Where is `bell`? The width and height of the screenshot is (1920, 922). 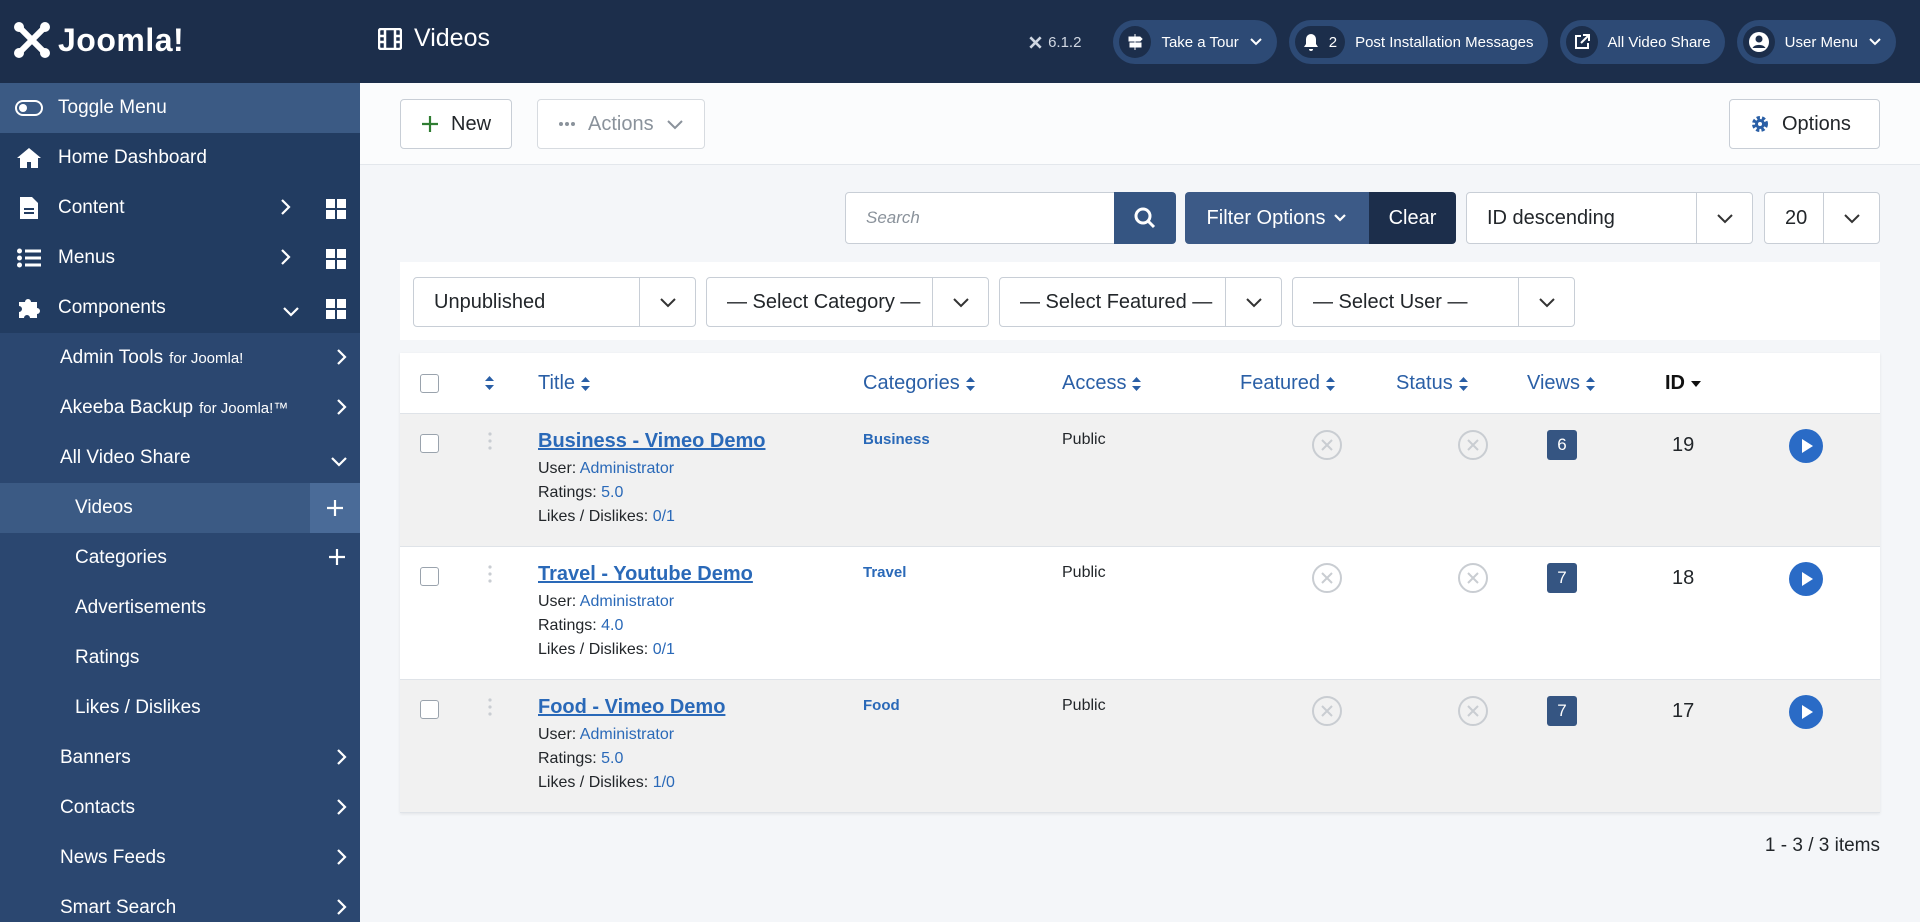
bell is located at coordinates (1310, 42).